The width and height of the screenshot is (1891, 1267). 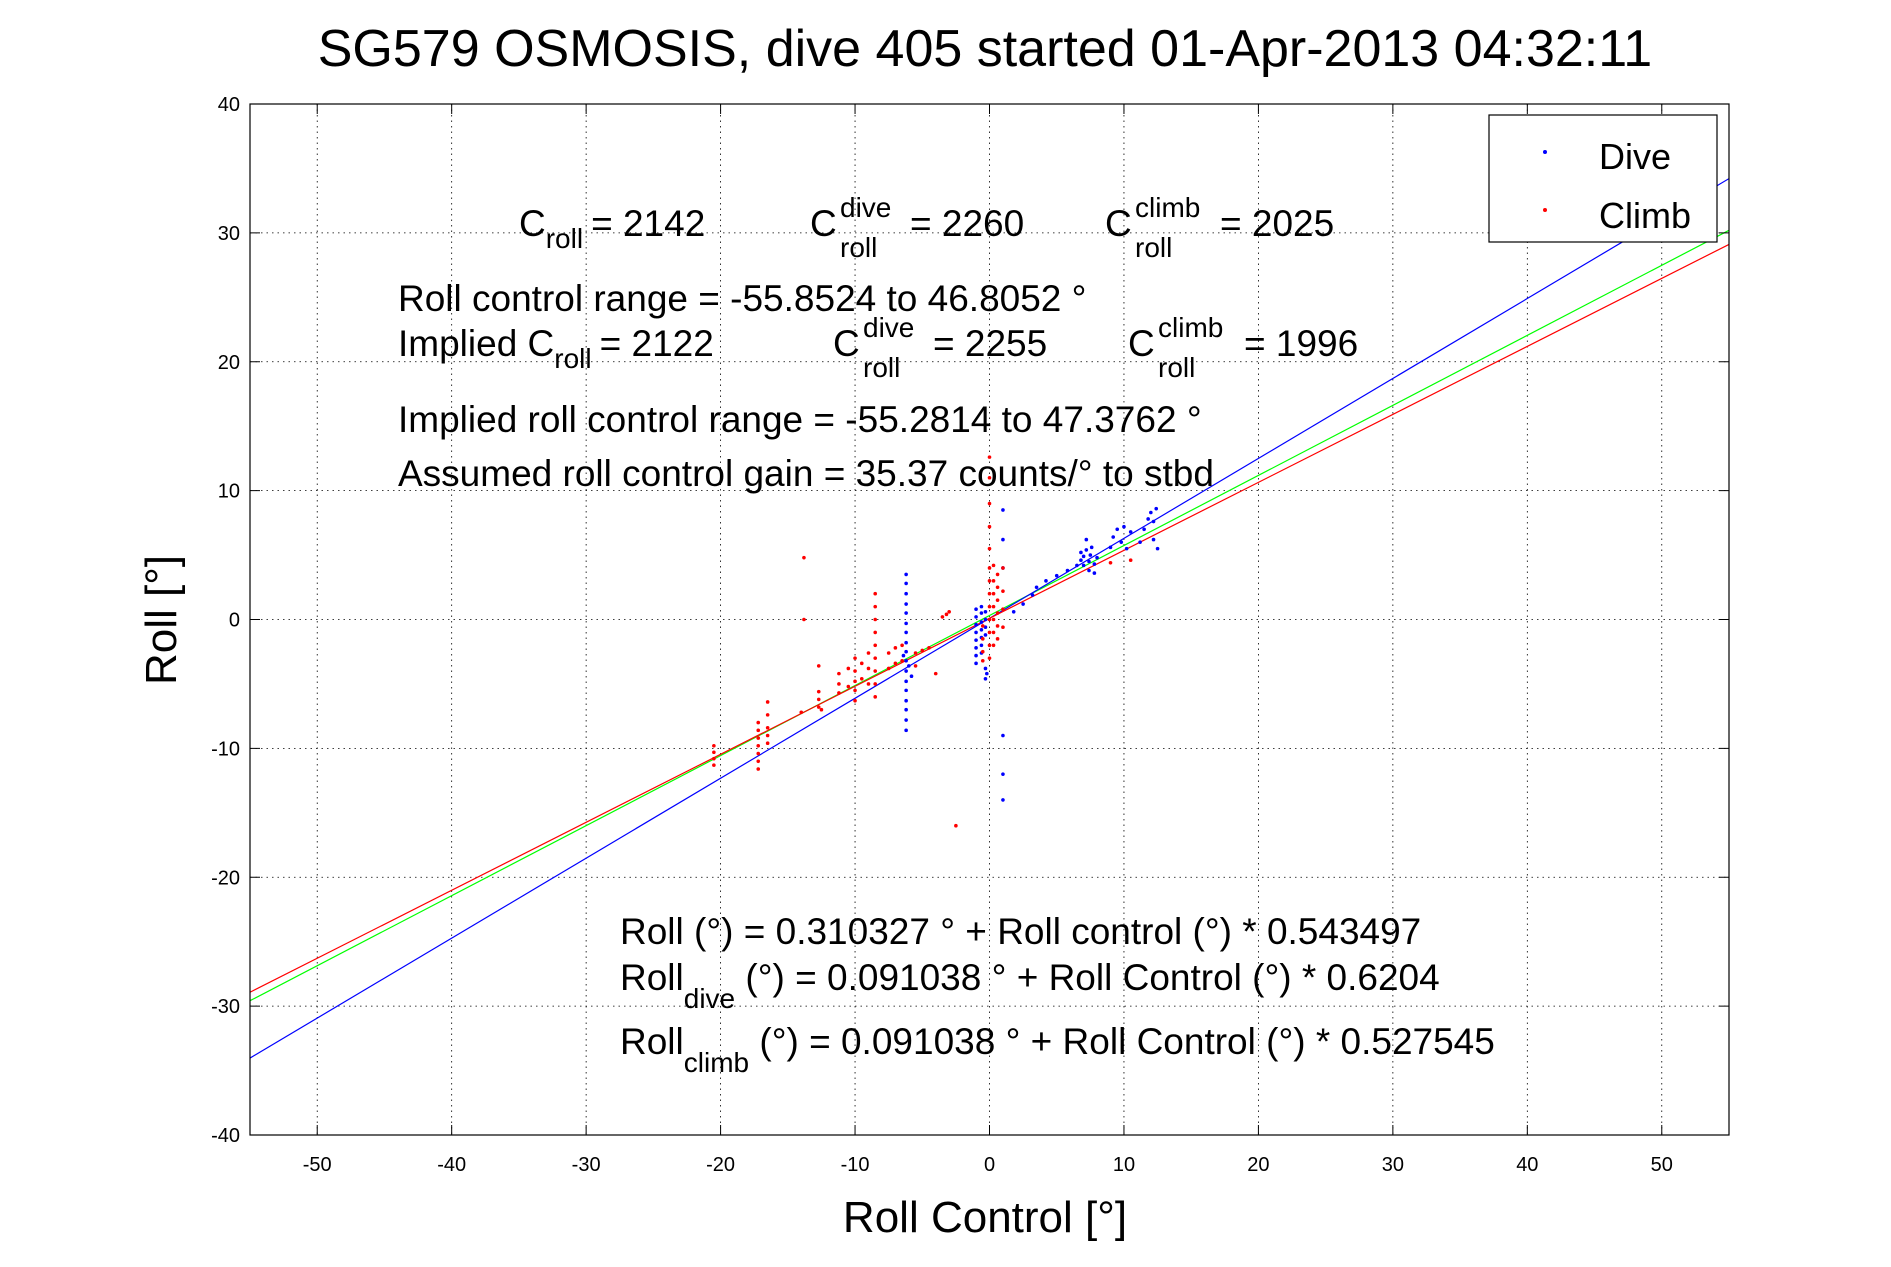 I want to click on y-axis-label: Roll [°], so click(x=161, y=620).